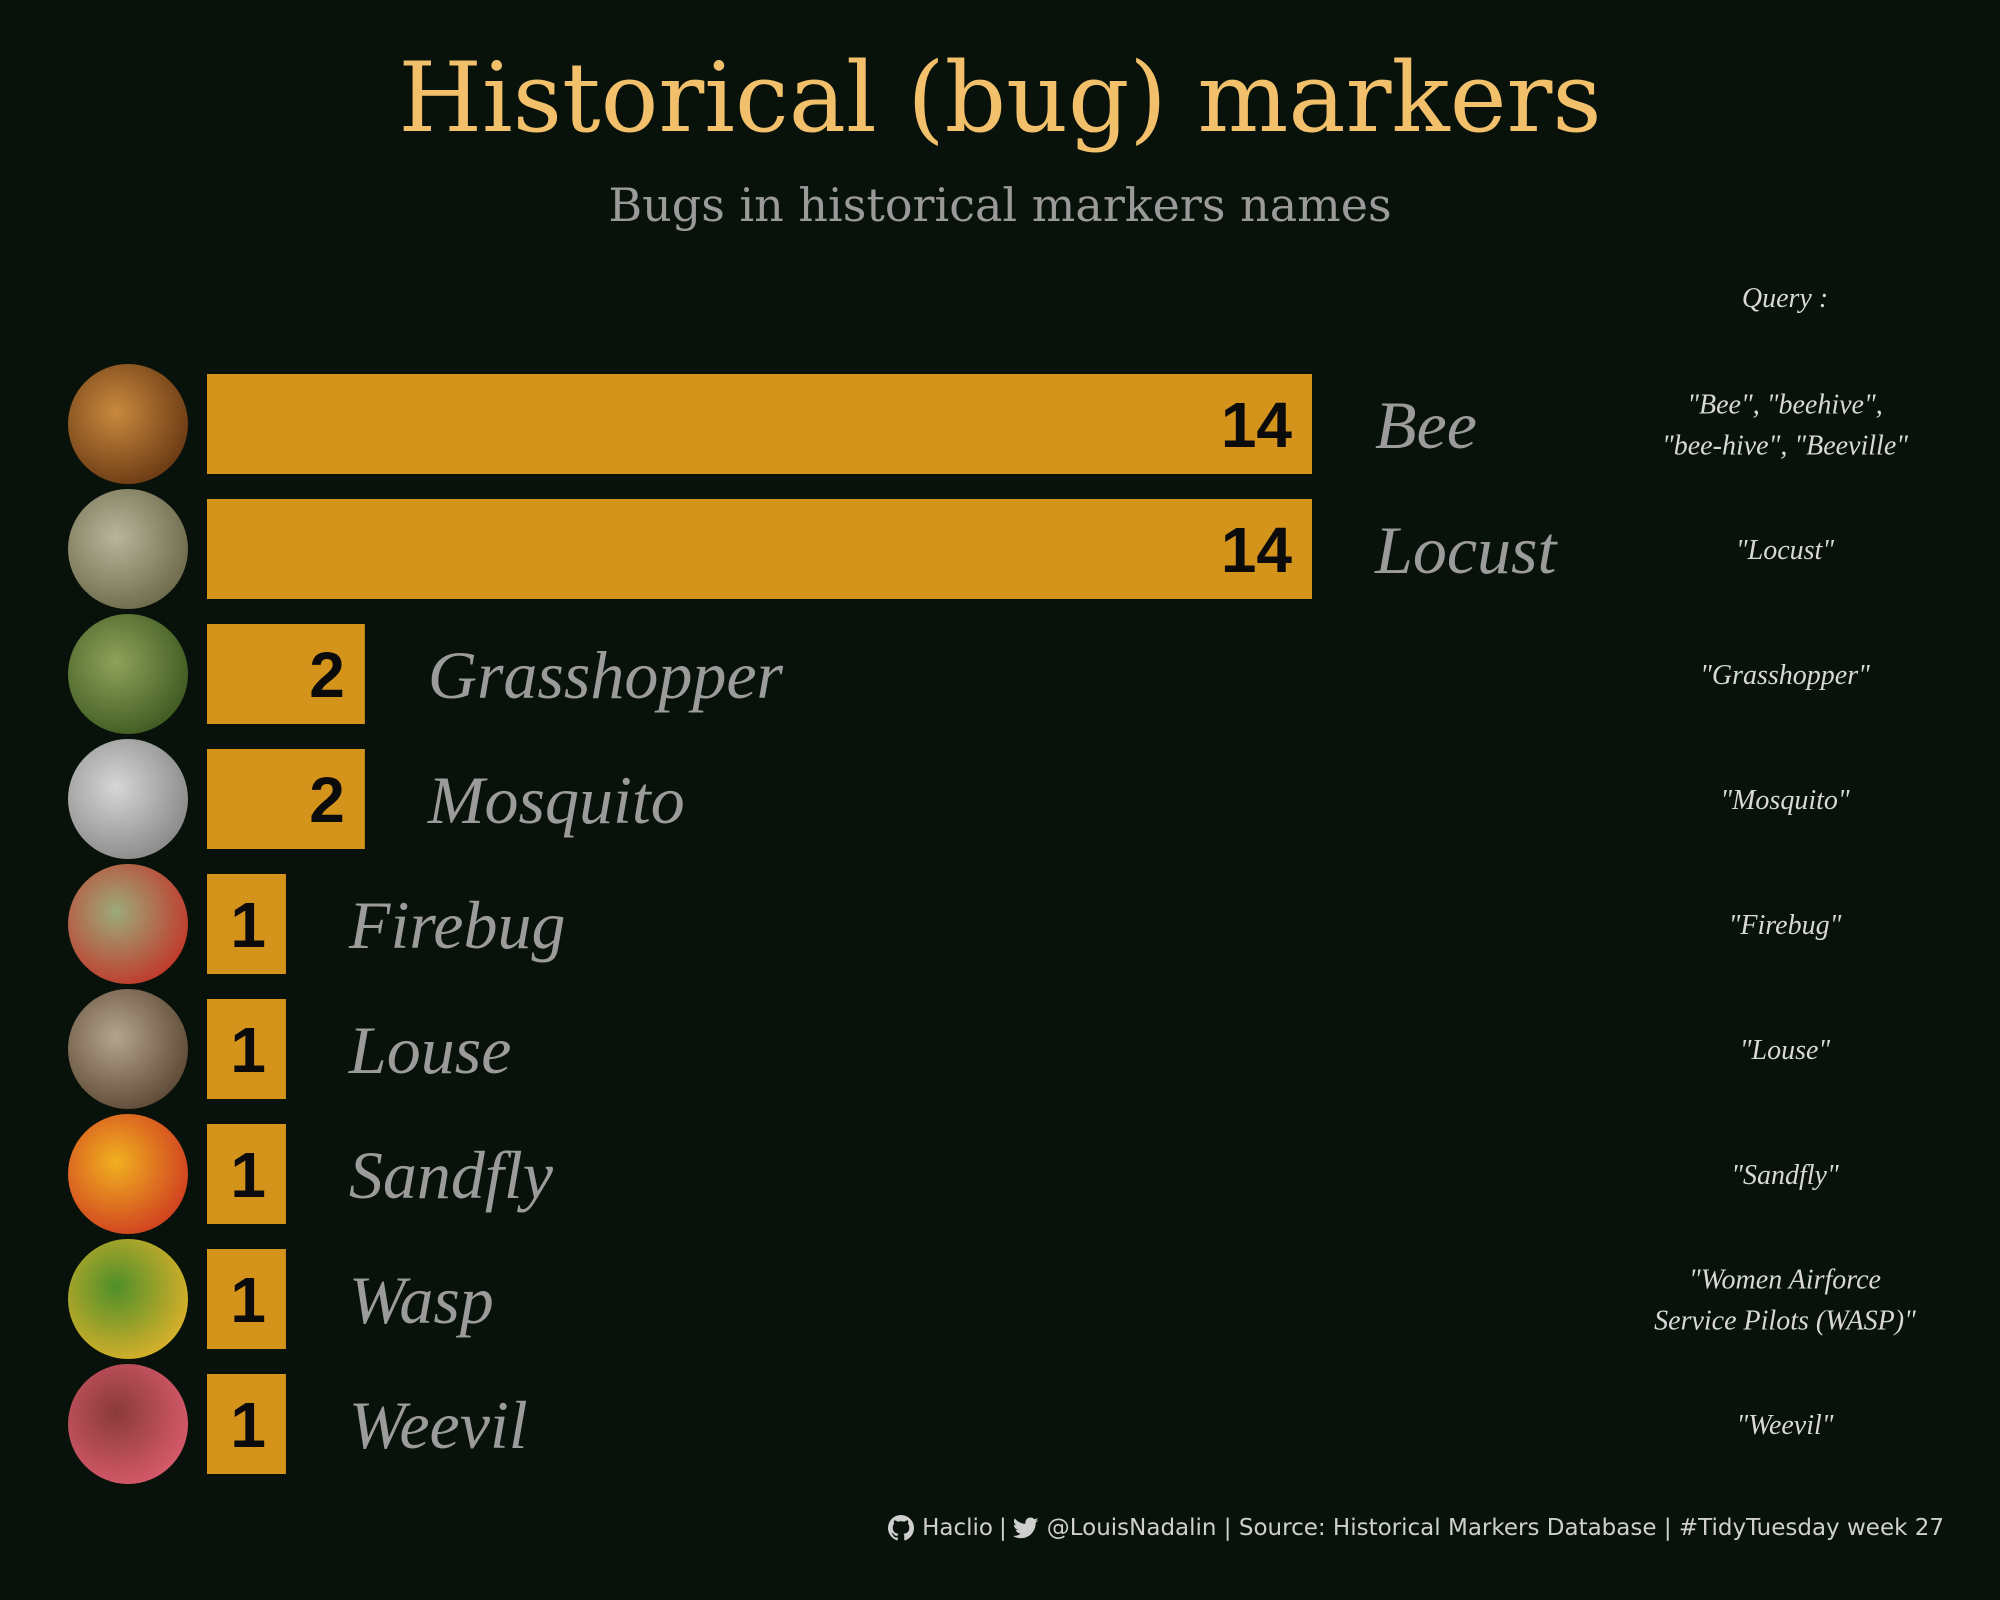  What do you see at coordinates (421, 1300) in the screenshot?
I see `category-label-wasp: Wasp` at bounding box center [421, 1300].